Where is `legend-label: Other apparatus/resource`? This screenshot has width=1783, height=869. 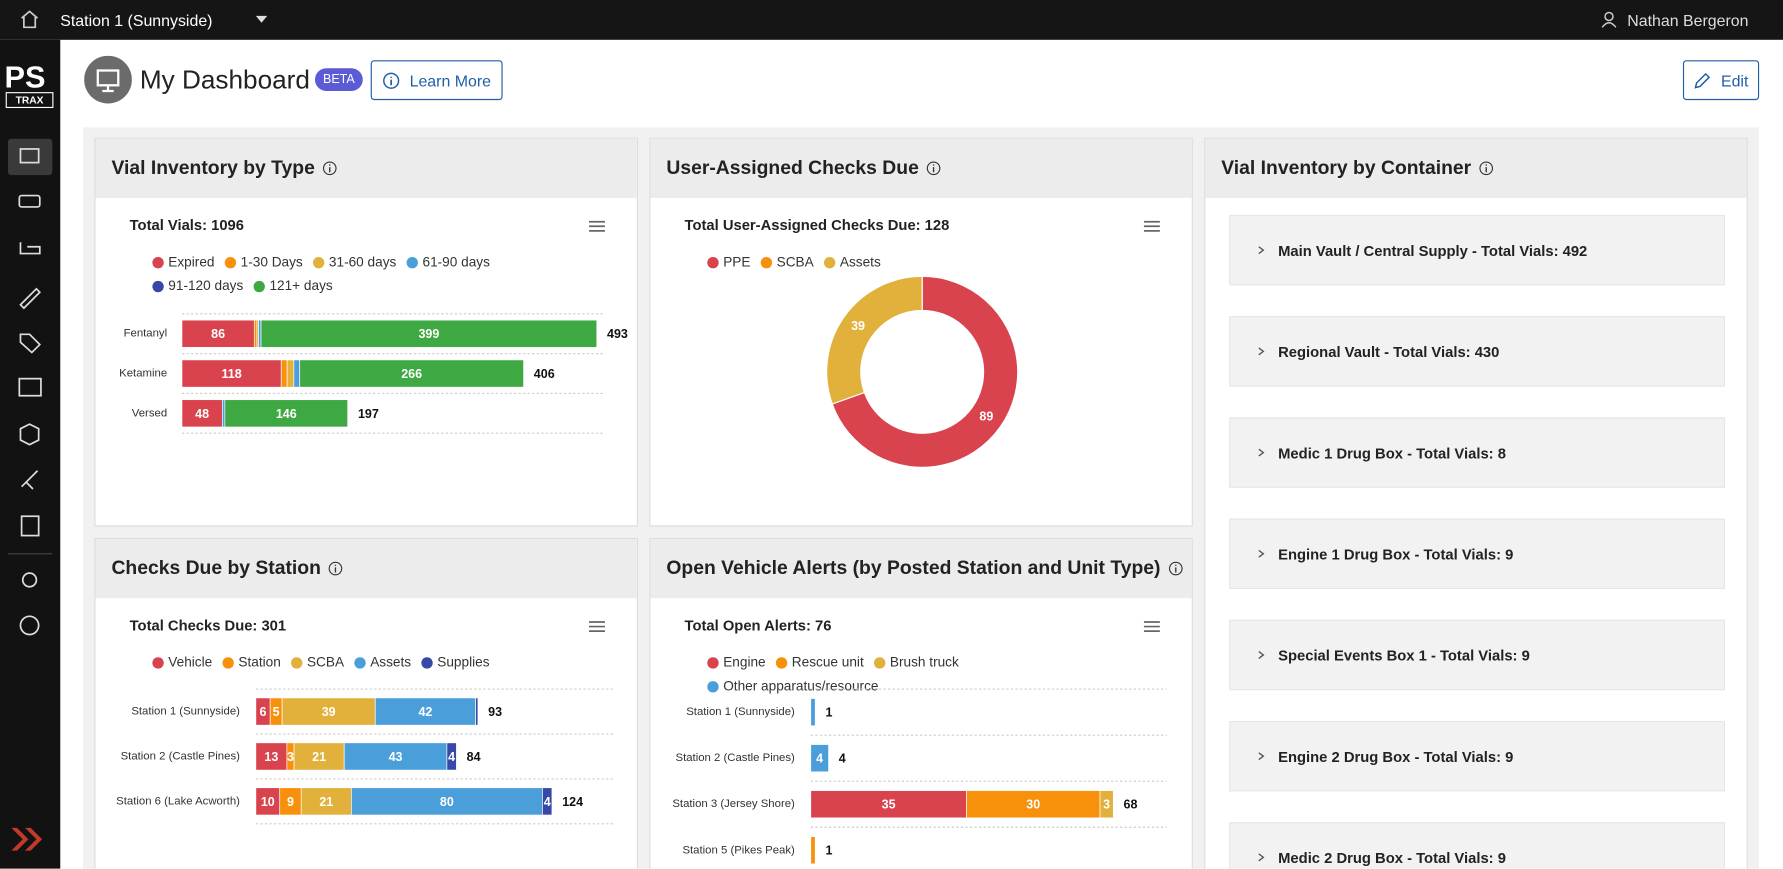
legend-label: Other apparatus/resource is located at coordinates (800, 685).